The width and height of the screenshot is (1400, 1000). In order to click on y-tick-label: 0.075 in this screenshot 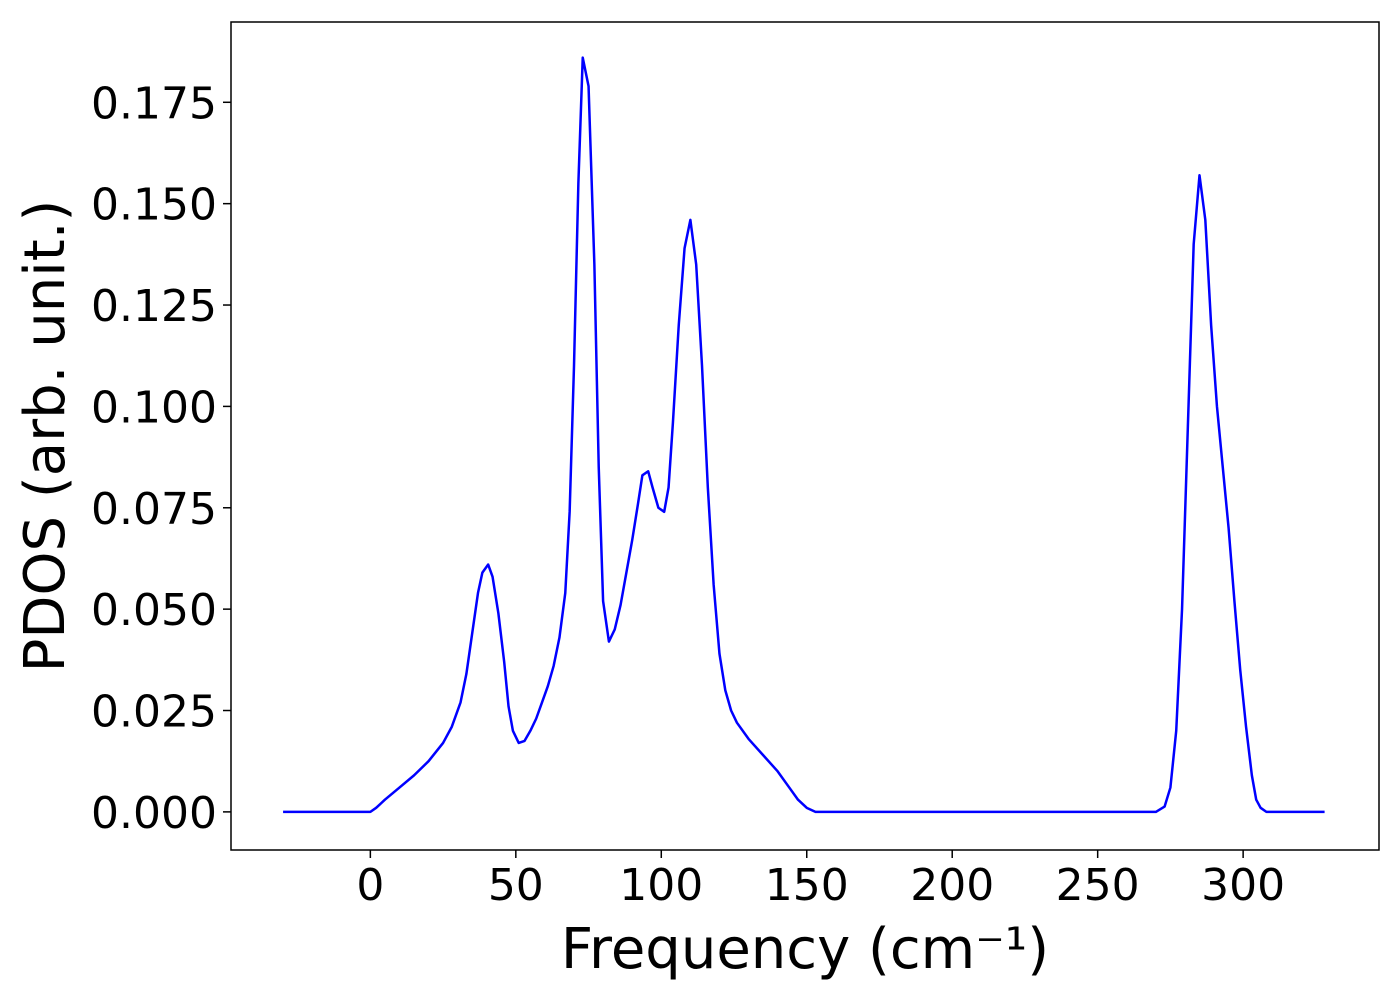, I will do `click(154, 509)`.